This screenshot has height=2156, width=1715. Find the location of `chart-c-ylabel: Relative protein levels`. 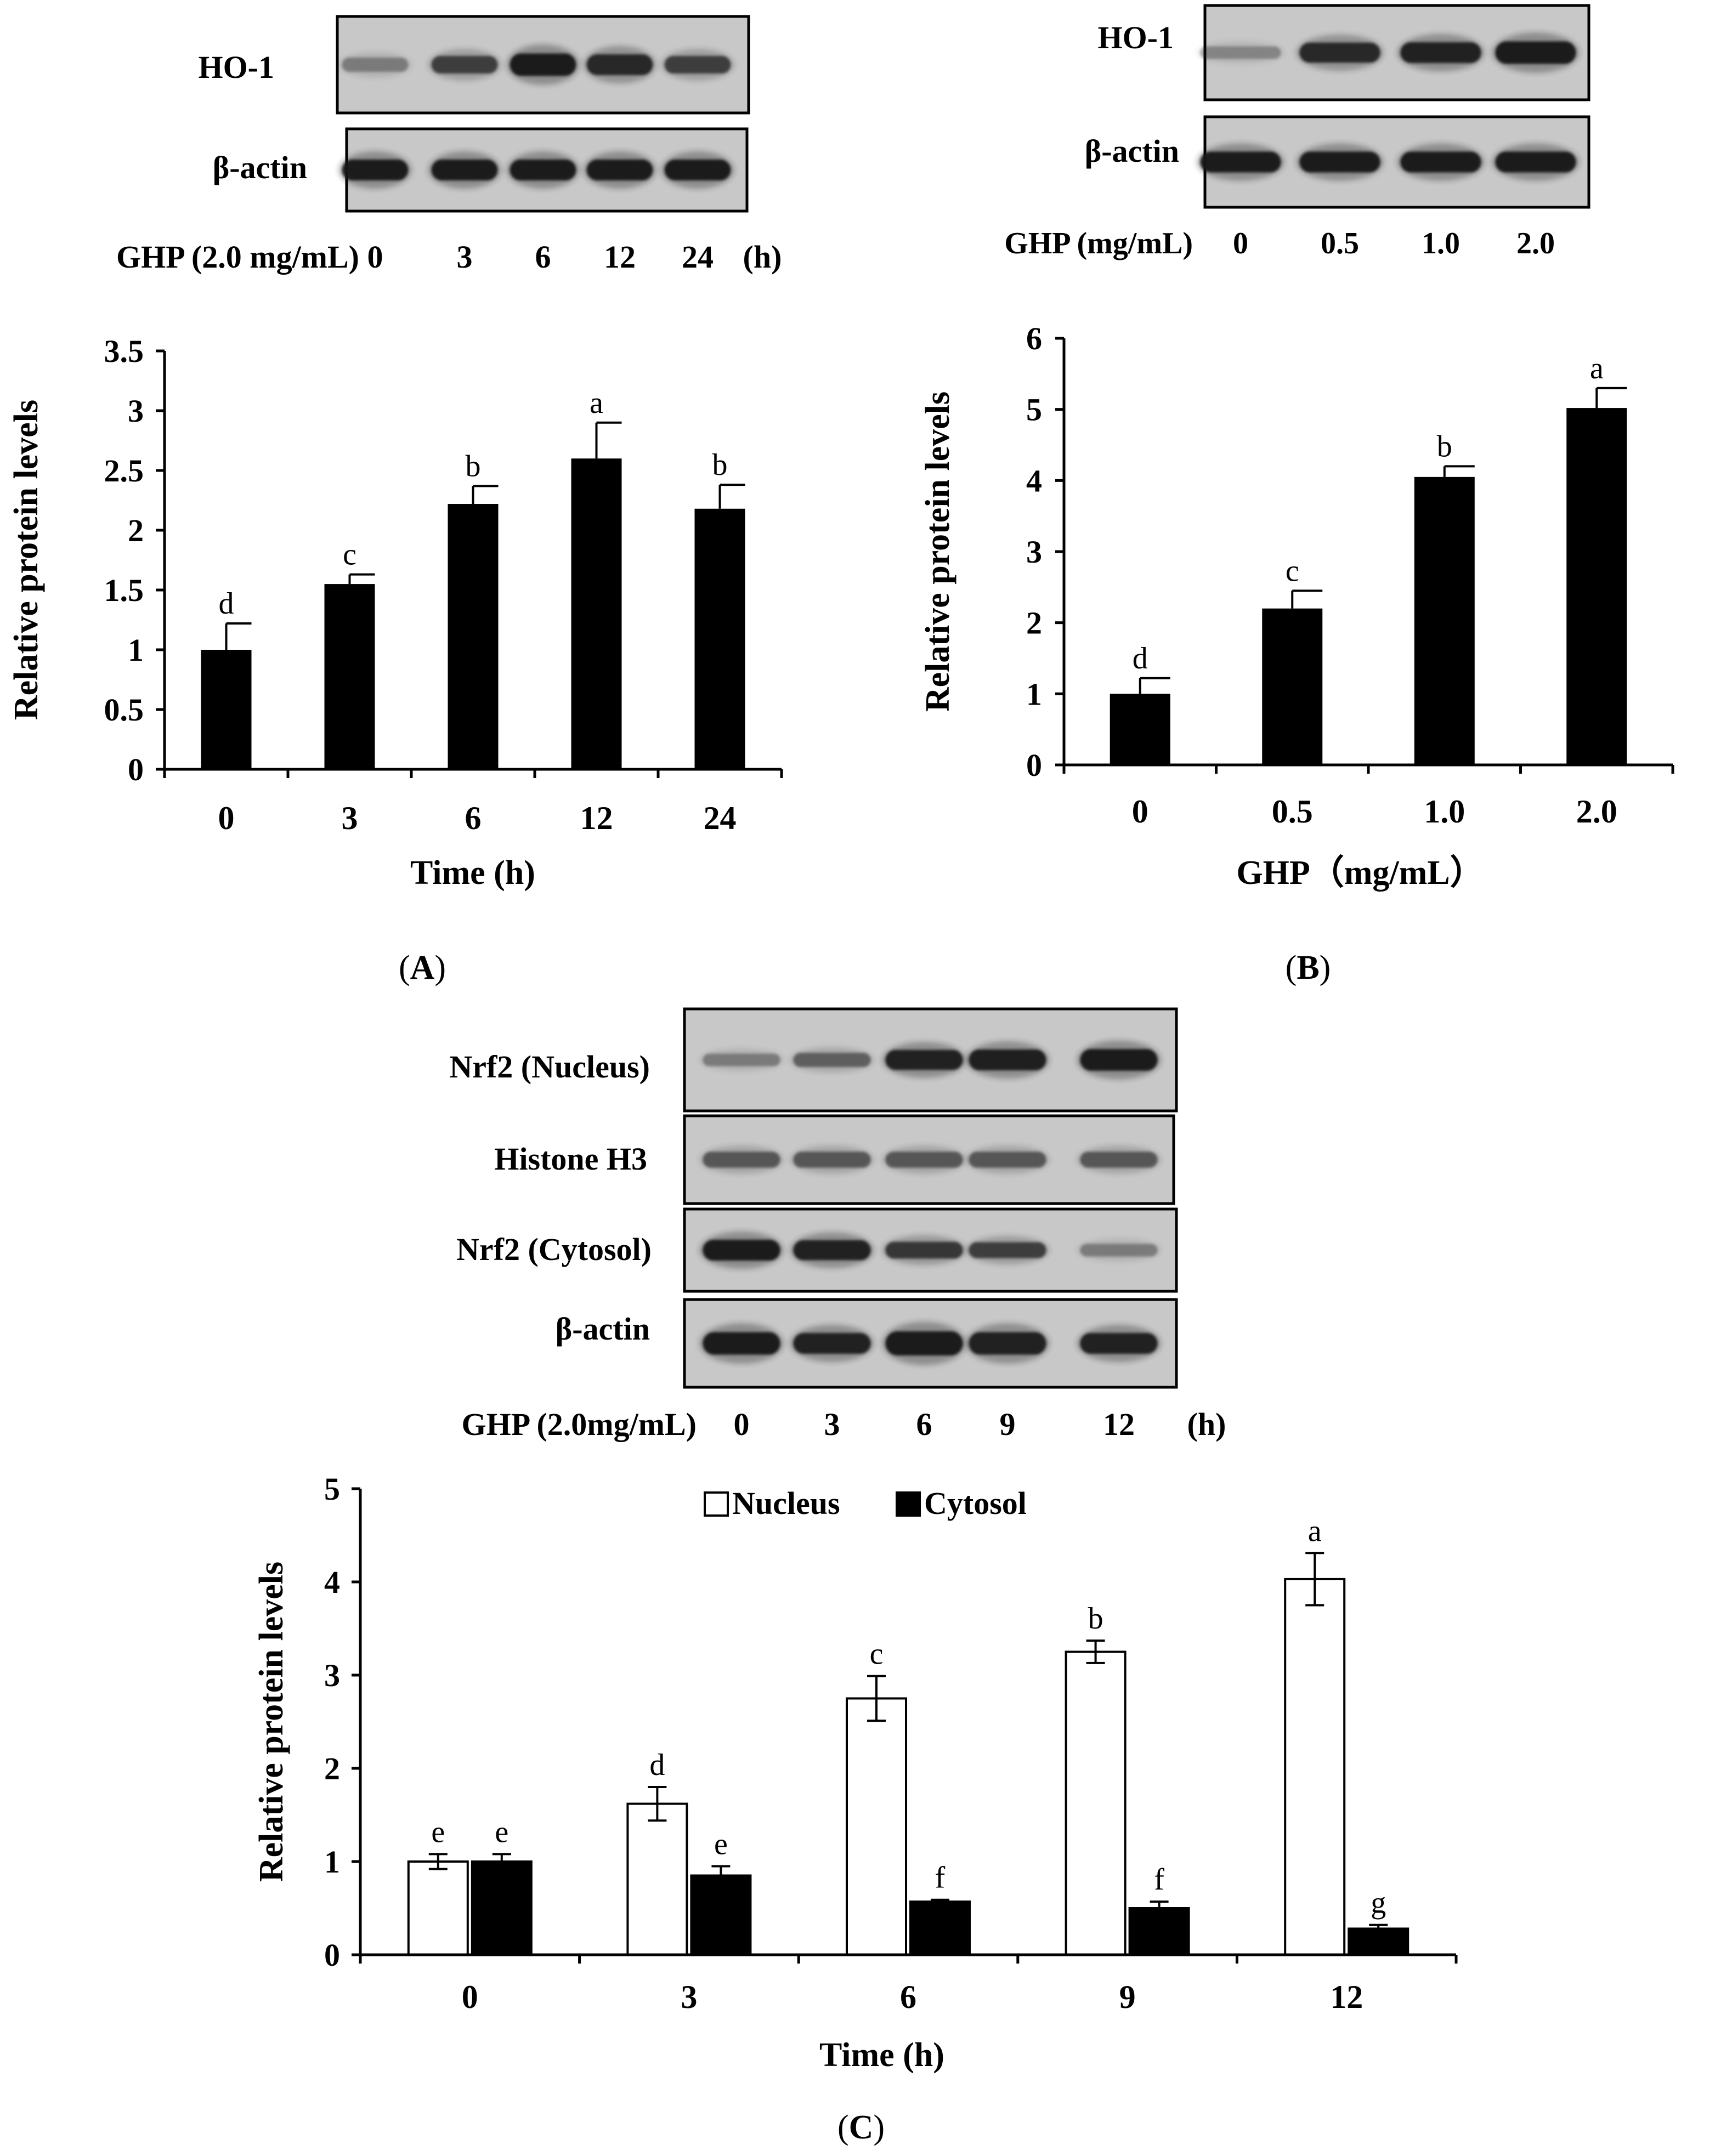

chart-c-ylabel: Relative protein levels is located at coordinates (271, 1722).